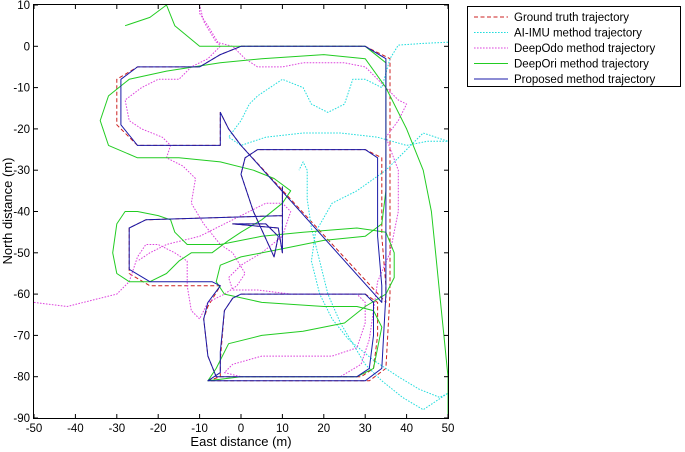 The width and height of the screenshot is (685, 452). I want to click on x-axis-title: East distance (m), so click(240, 441).